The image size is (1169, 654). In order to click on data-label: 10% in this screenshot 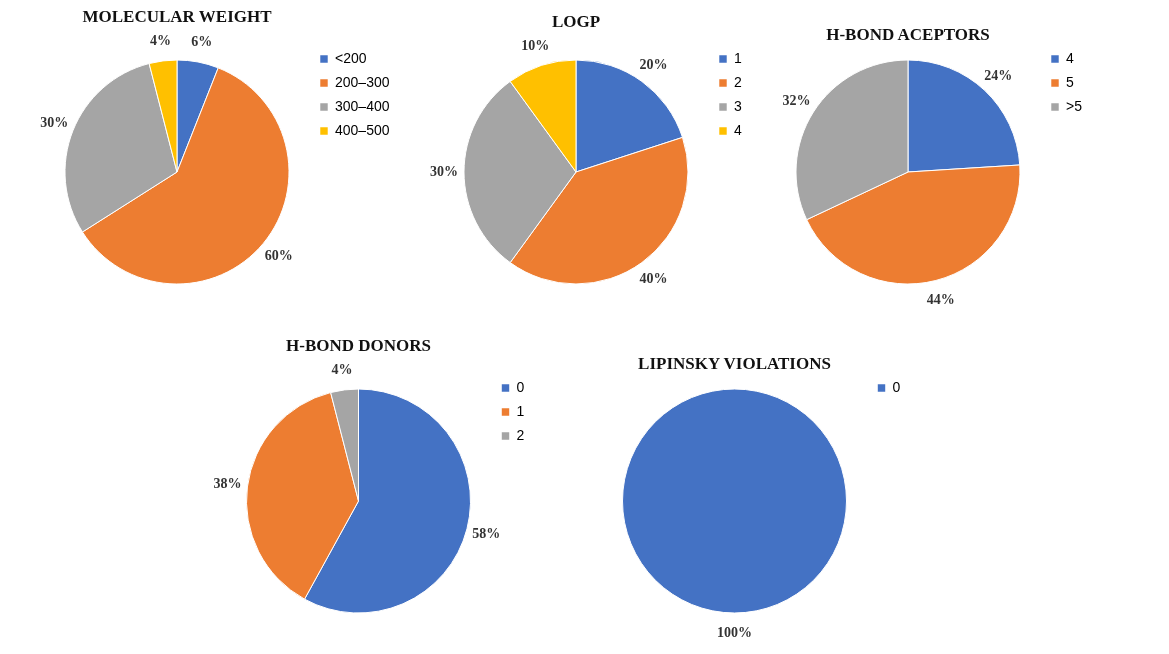, I will do `click(535, 46)`.